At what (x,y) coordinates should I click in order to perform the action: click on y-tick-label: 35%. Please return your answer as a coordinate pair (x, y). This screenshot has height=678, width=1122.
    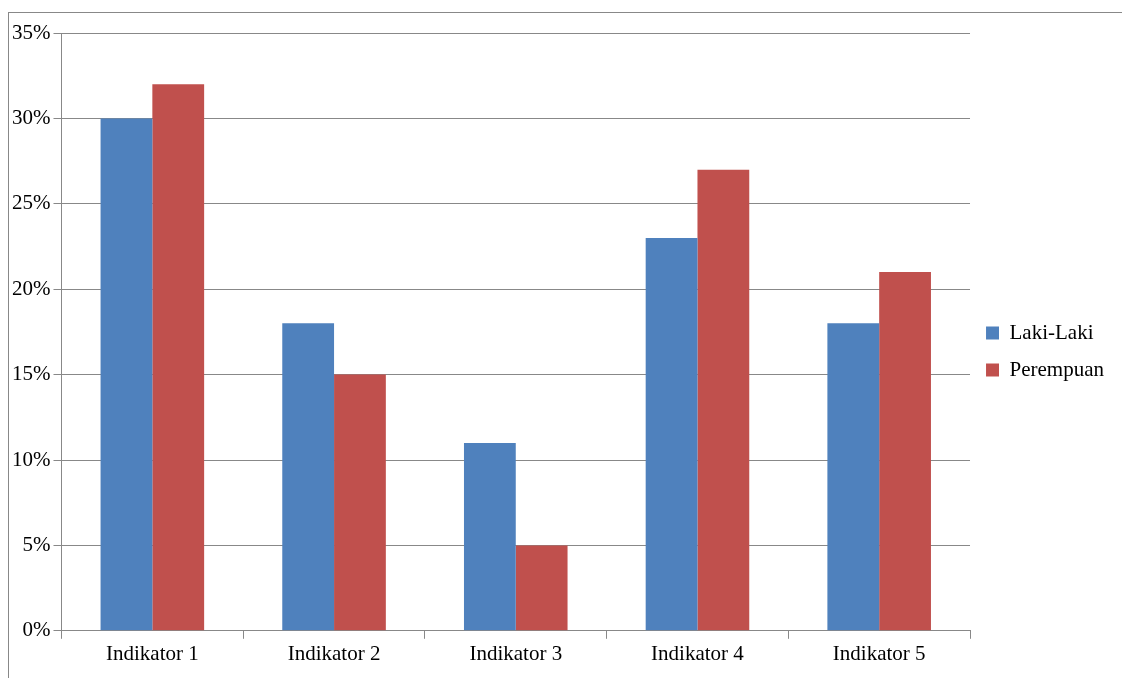
    Looking at the image, I should click on (31, 31).